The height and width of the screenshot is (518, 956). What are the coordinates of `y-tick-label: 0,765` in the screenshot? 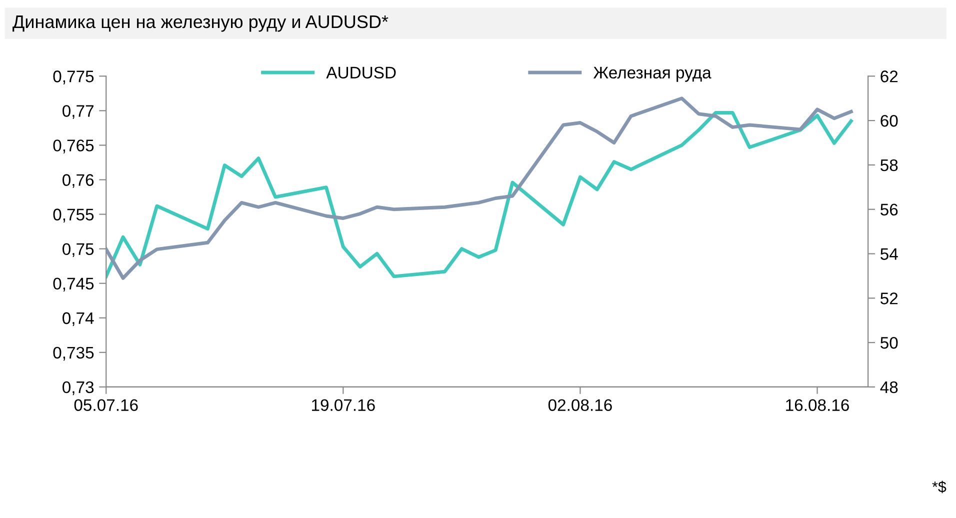 It's located at (73, 147).